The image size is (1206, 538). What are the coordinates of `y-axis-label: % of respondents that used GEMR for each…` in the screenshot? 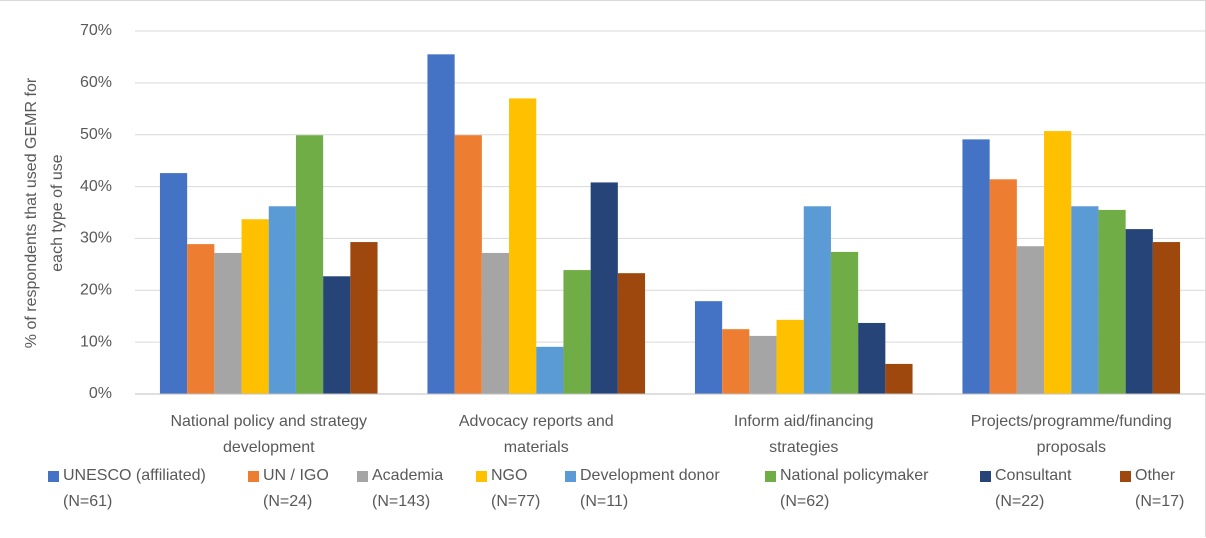 It's located at (44, 213).